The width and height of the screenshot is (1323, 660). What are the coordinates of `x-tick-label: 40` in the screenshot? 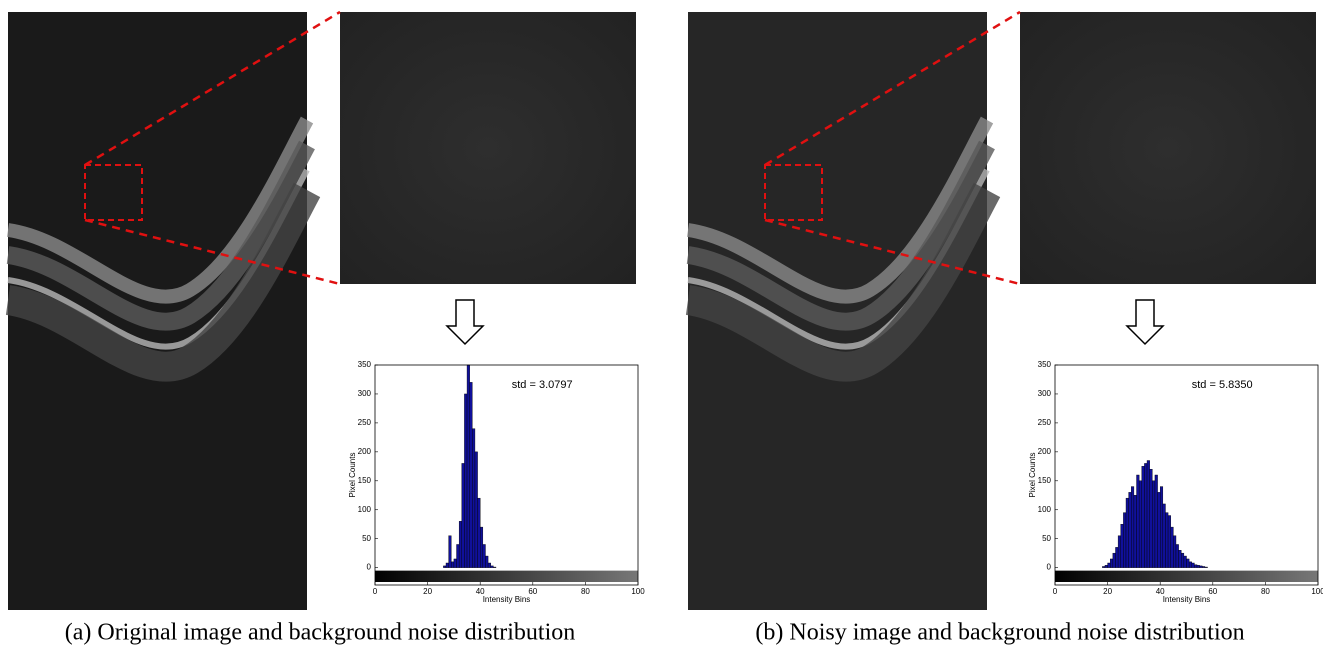 It's located at (480, 591).